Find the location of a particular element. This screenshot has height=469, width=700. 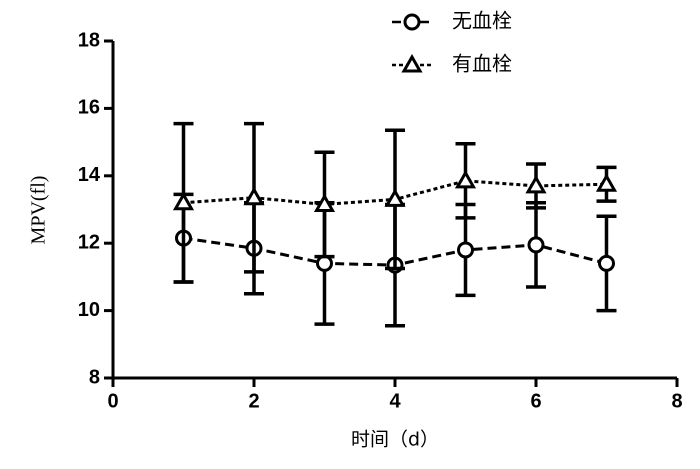

x-tick-label: 2 is located at coordinates (253, 401).